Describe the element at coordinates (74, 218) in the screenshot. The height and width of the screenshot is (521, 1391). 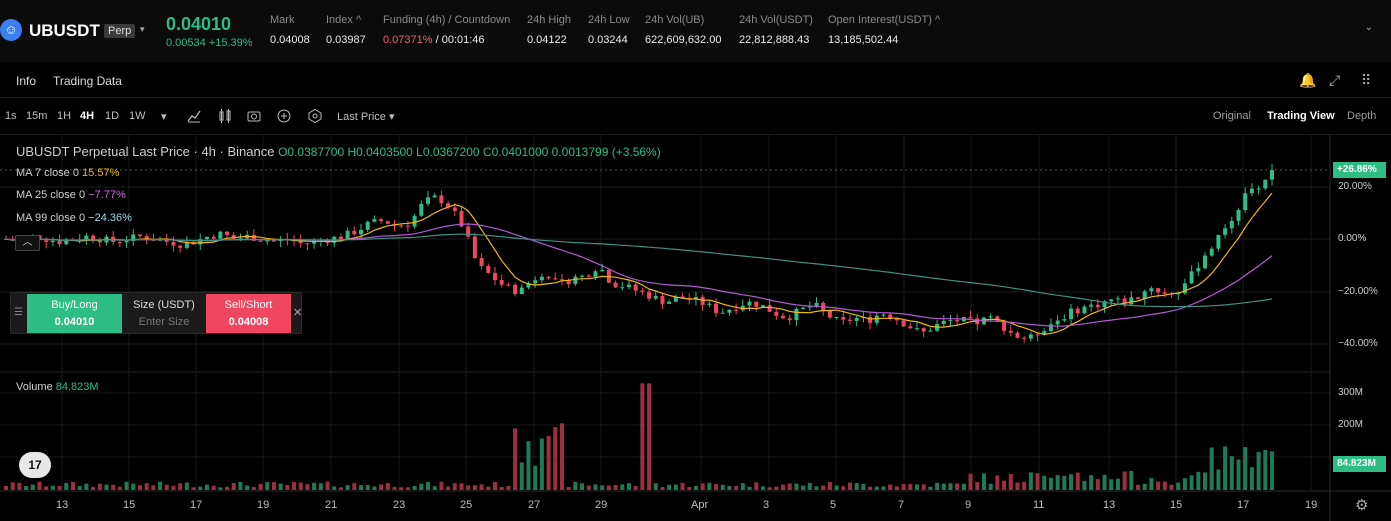
I see `ma99-legend: MA 99 close 0 −24.36%` at that location.